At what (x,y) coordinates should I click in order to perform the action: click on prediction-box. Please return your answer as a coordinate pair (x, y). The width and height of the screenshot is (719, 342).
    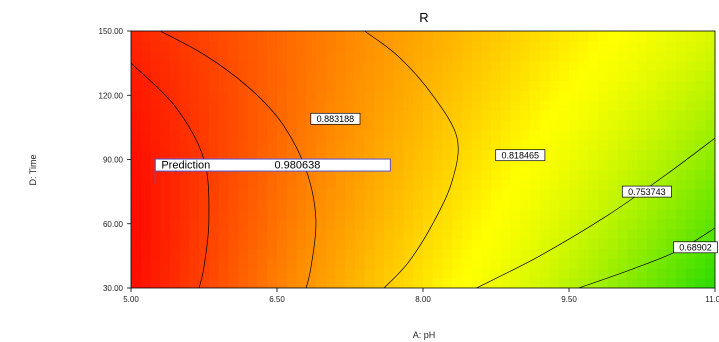
    Looking at the image, I should click on (272, 165).